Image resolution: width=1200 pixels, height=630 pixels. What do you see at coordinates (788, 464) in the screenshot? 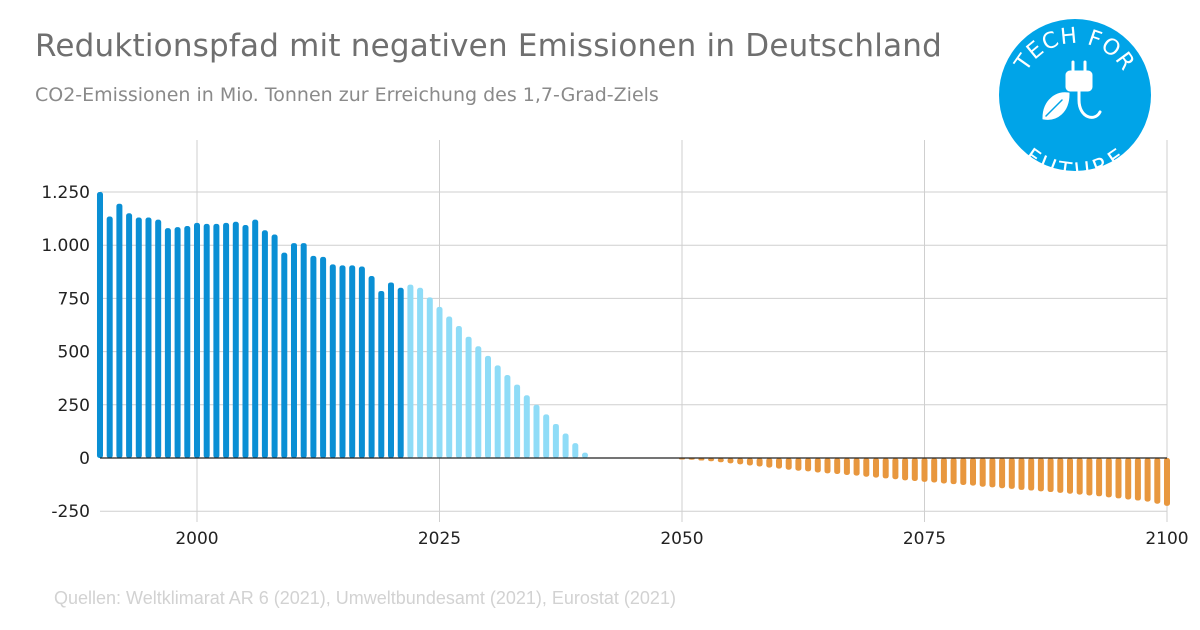
I see `bar-2061` at bounding box center [788, 464].